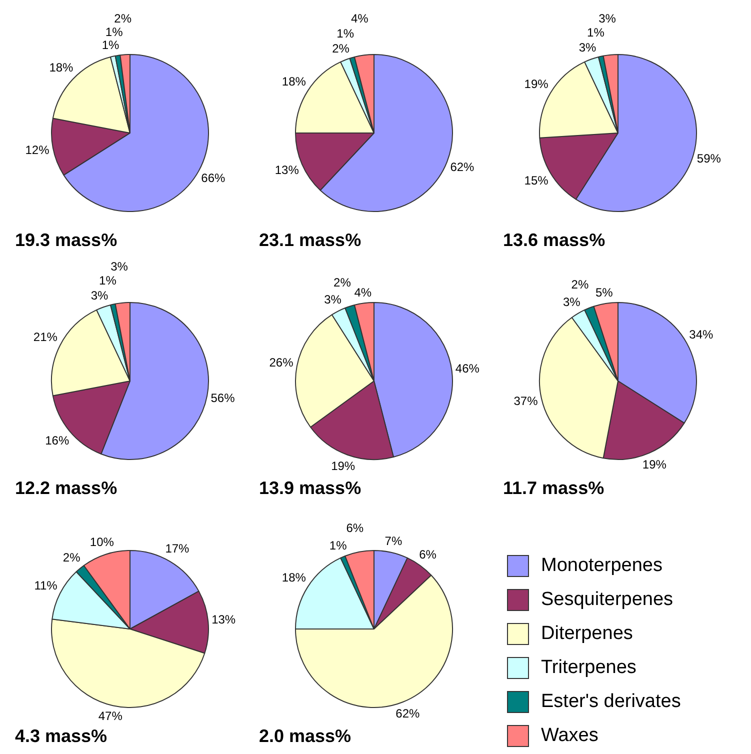 The height and width of the screenshot is (754, 751). Describe the element at coordinates (709, 159) in the screenshot. I see `data-label: 59%` at that location.